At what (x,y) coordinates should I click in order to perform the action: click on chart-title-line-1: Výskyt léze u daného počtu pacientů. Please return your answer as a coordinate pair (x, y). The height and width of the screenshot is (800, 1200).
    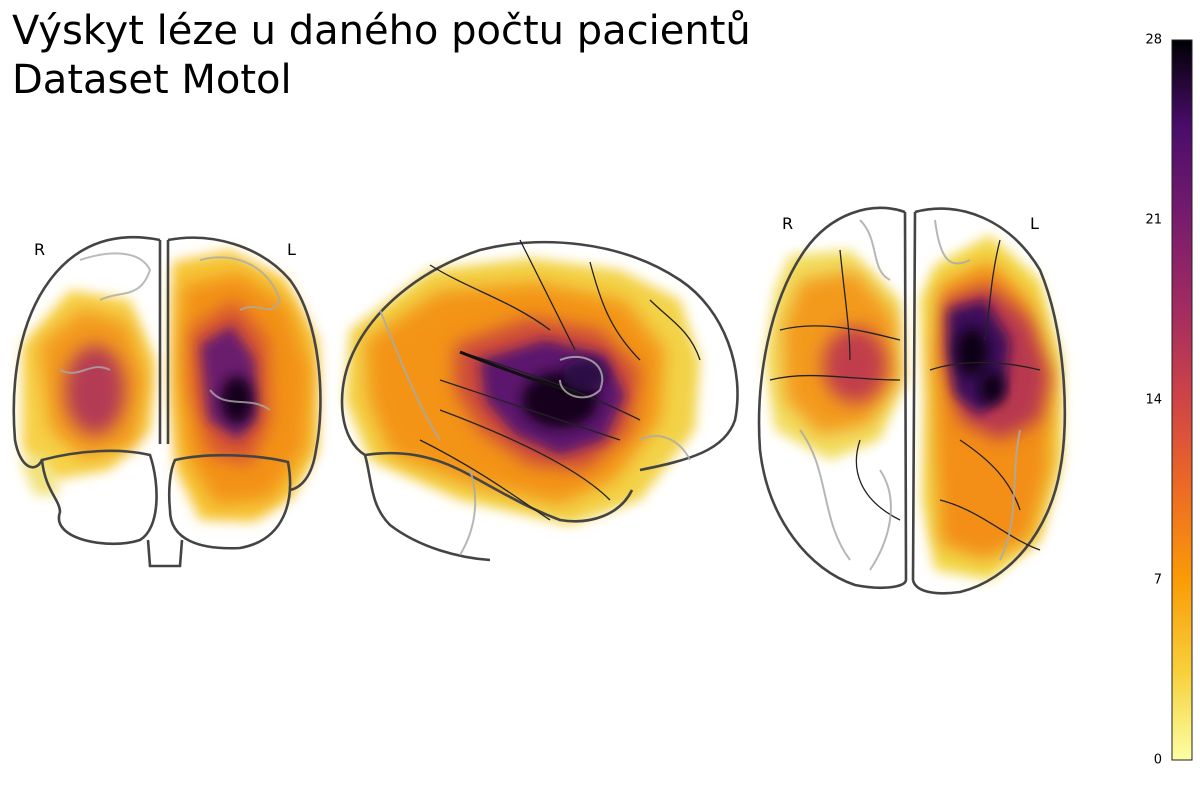
    Looking at the image, I should click on (381, 31).